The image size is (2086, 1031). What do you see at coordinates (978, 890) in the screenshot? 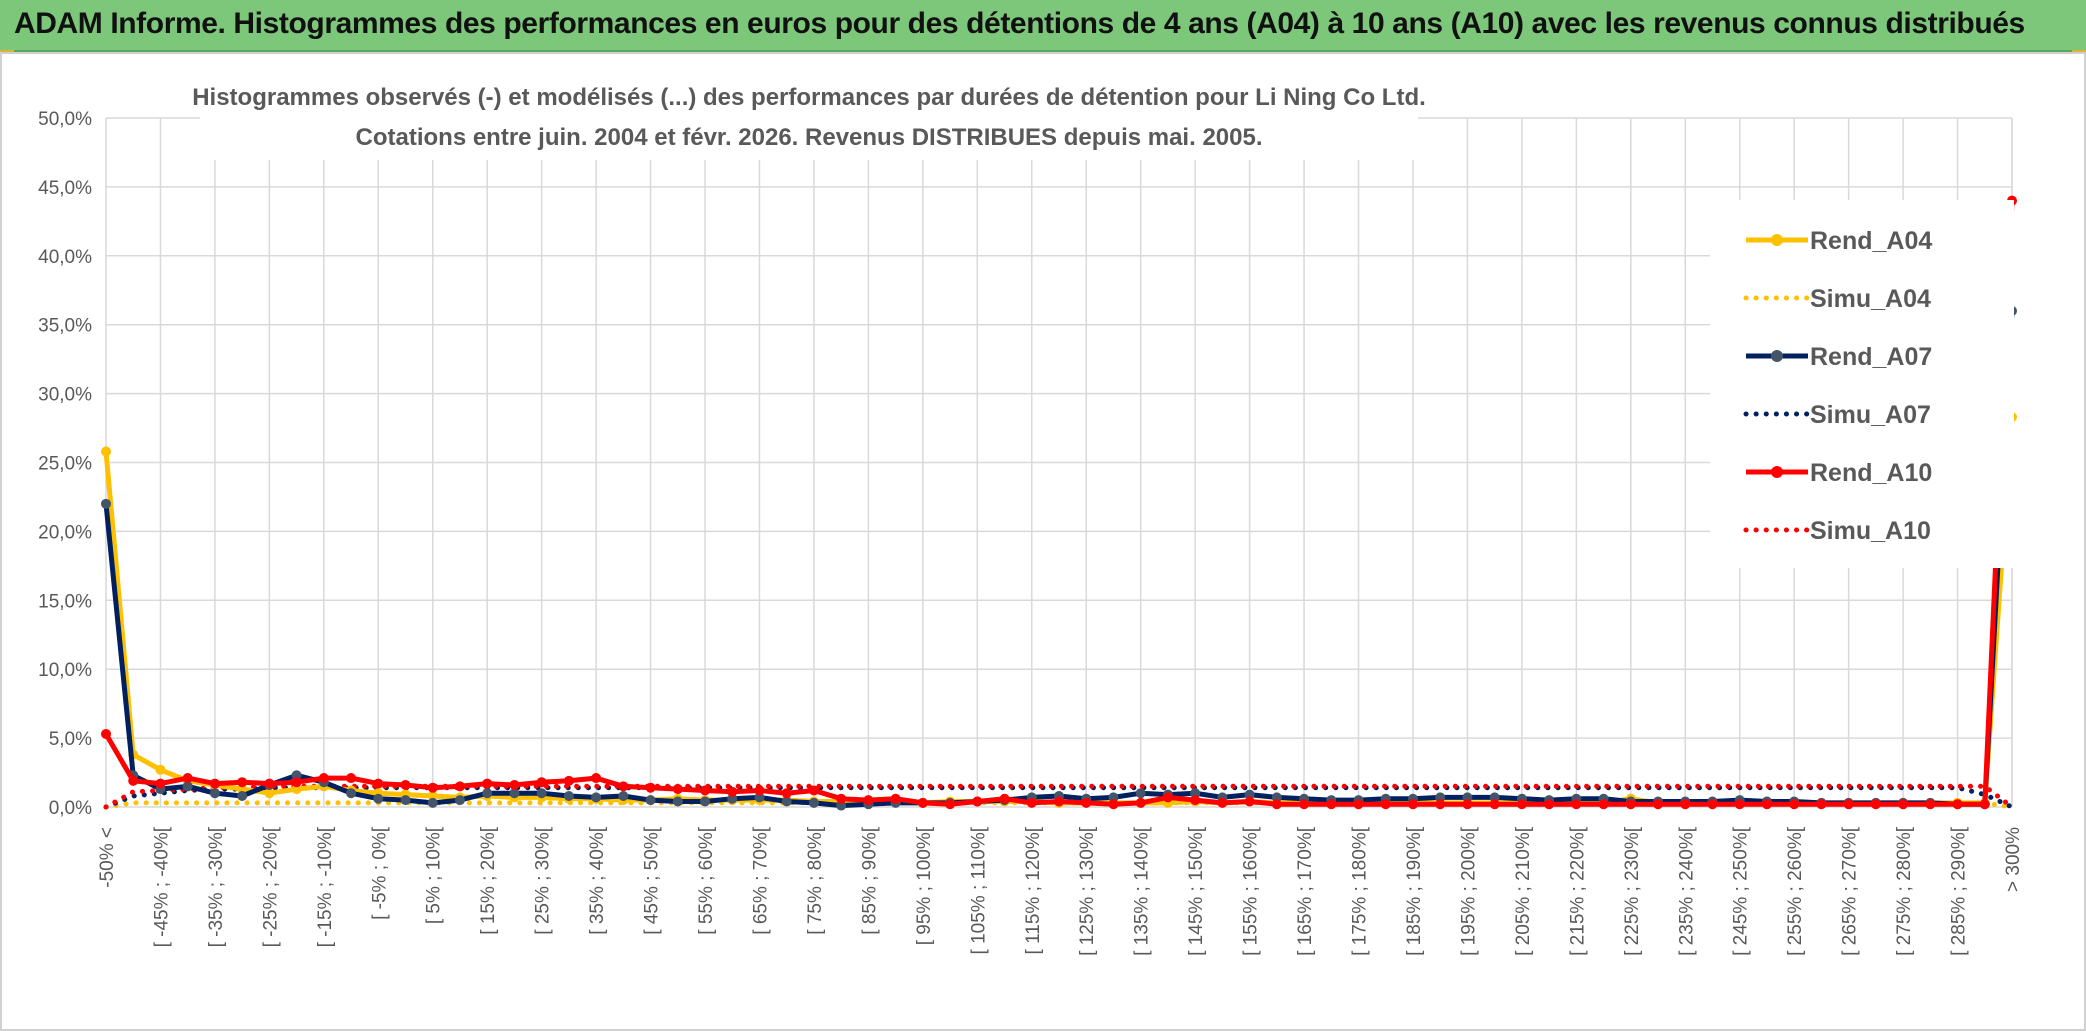
I see `x-tick-label: [ 105% ; 110%[` at bounding box center [978, 890].